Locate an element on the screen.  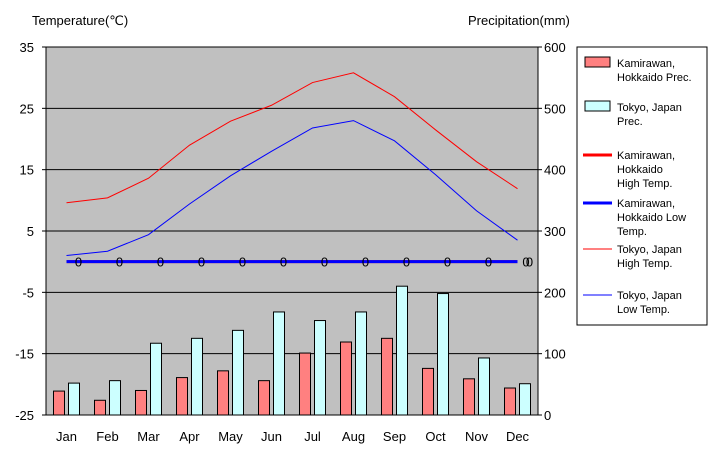
legend-box is located at coordinates (642, 186).